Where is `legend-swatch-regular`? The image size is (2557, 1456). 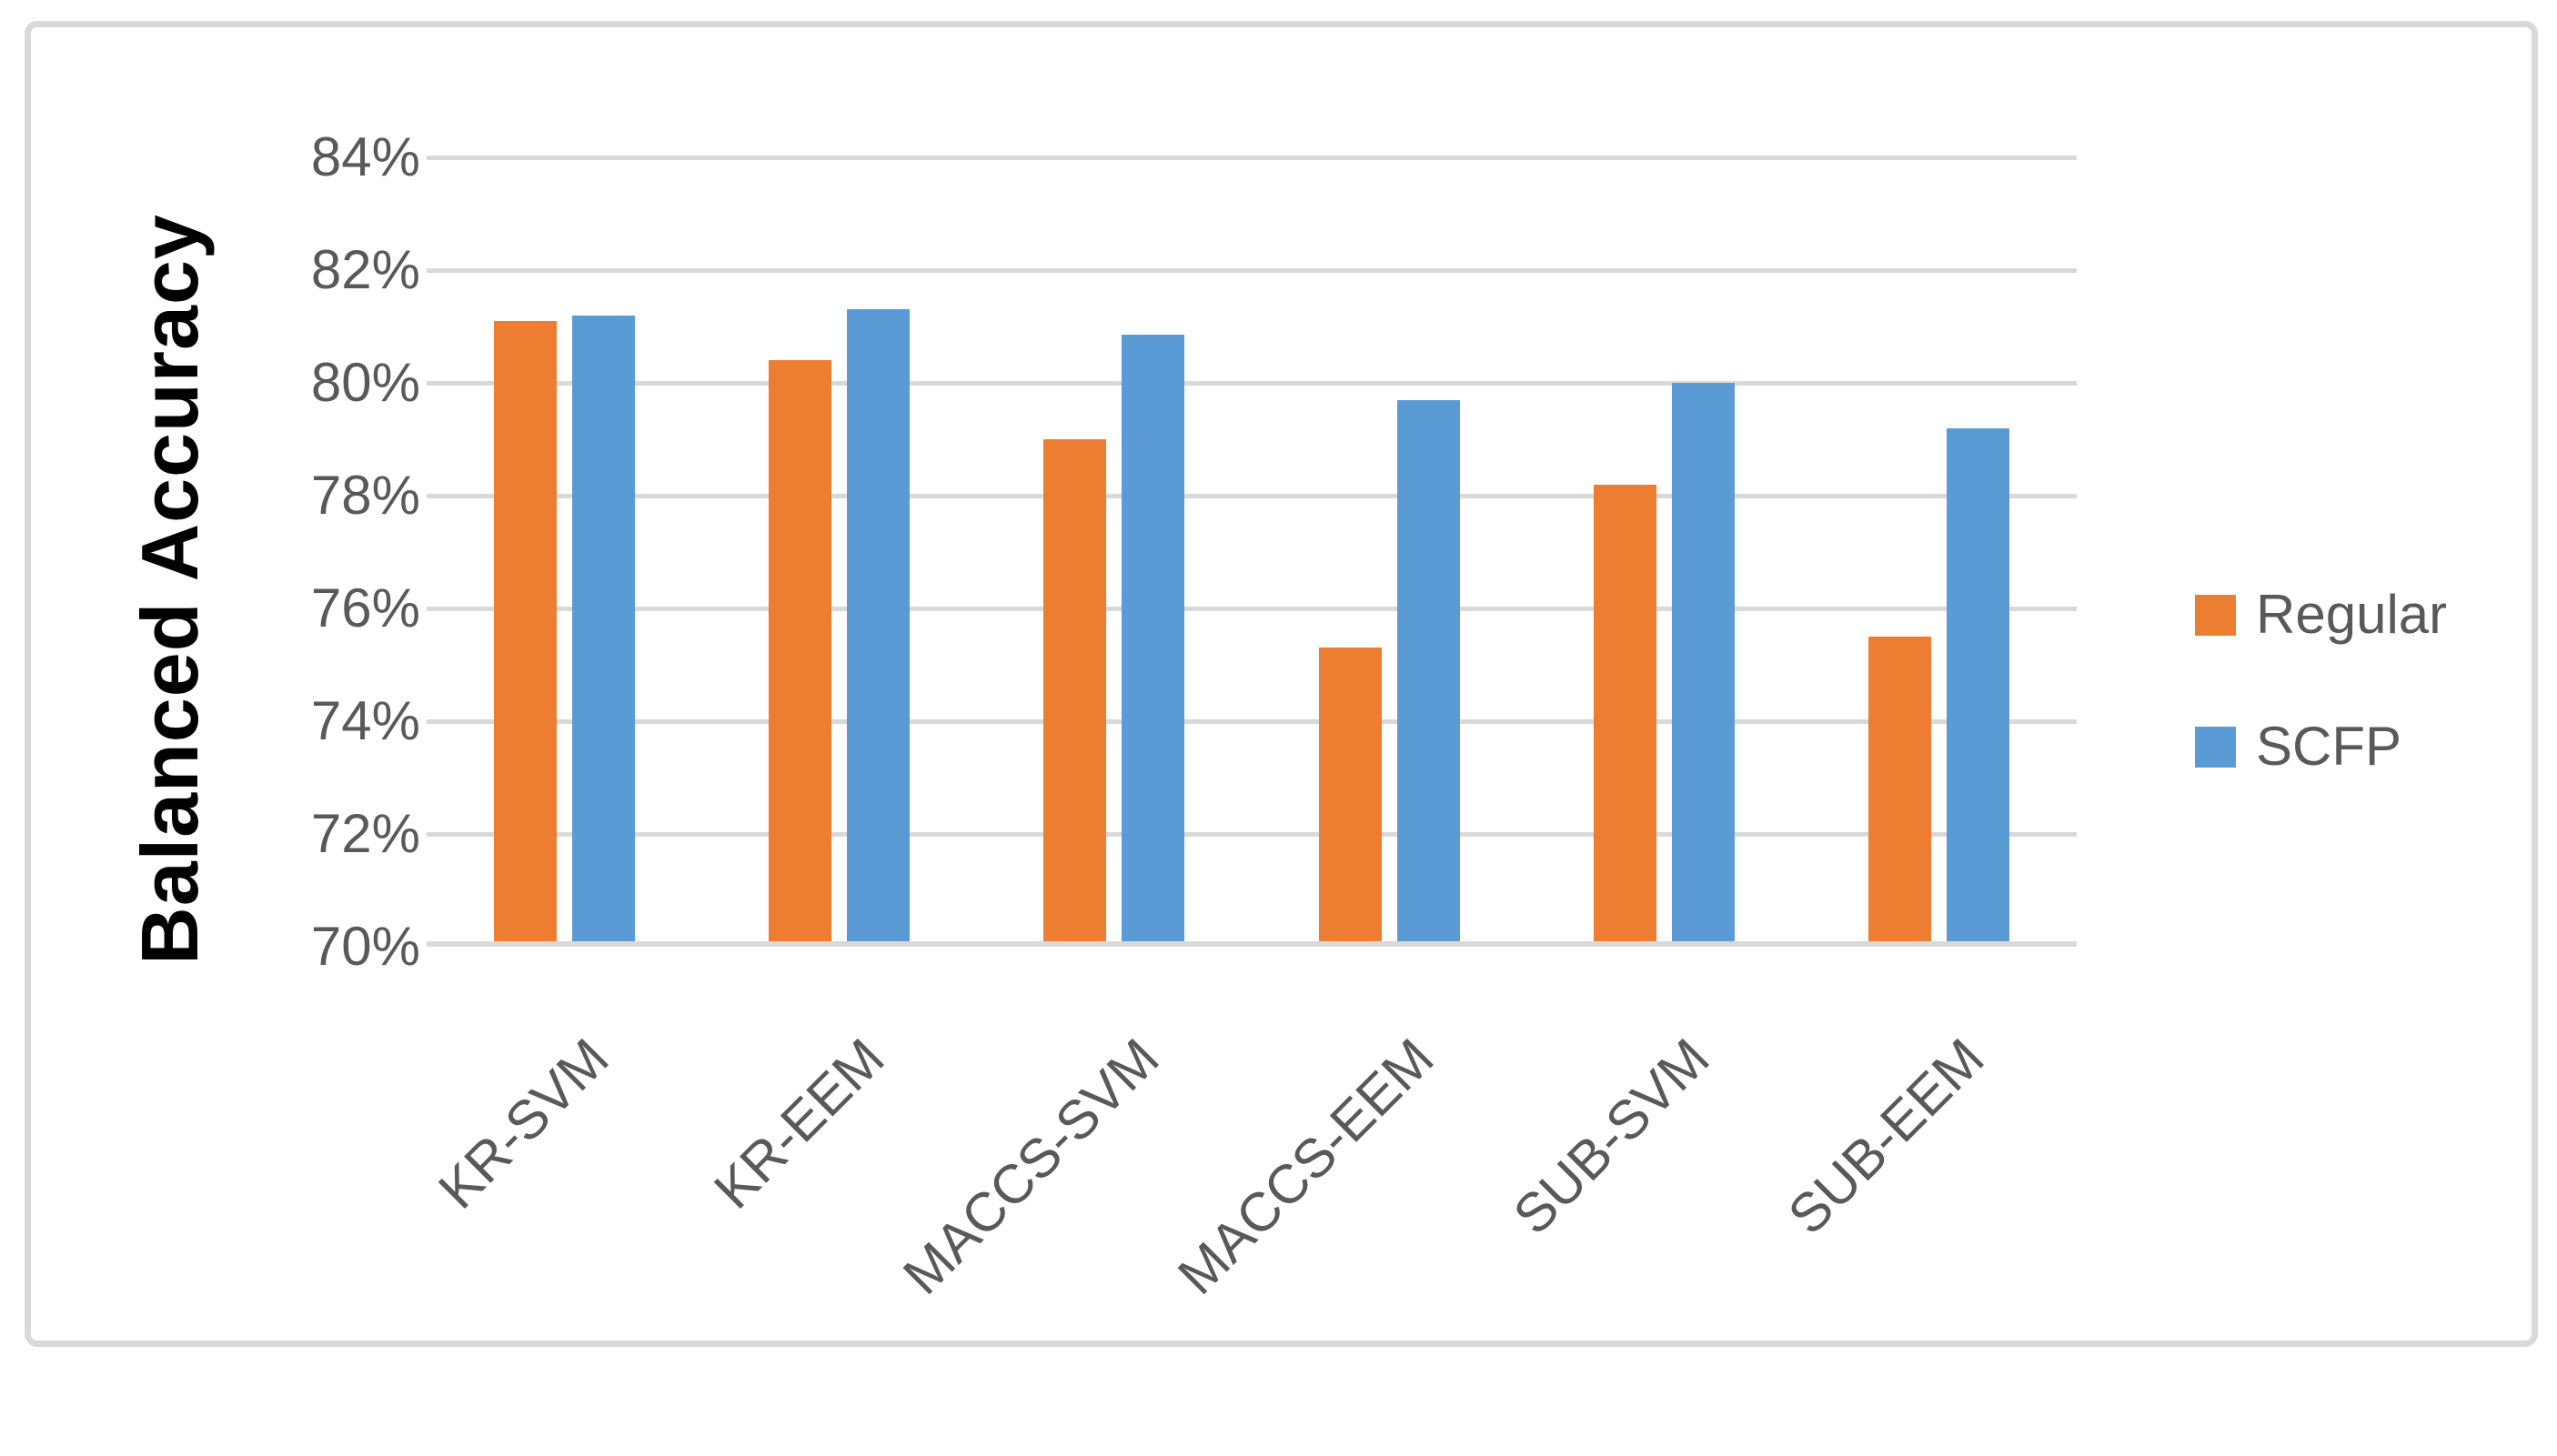
legend-swatch-regular is located at coordinates (2215, 615).